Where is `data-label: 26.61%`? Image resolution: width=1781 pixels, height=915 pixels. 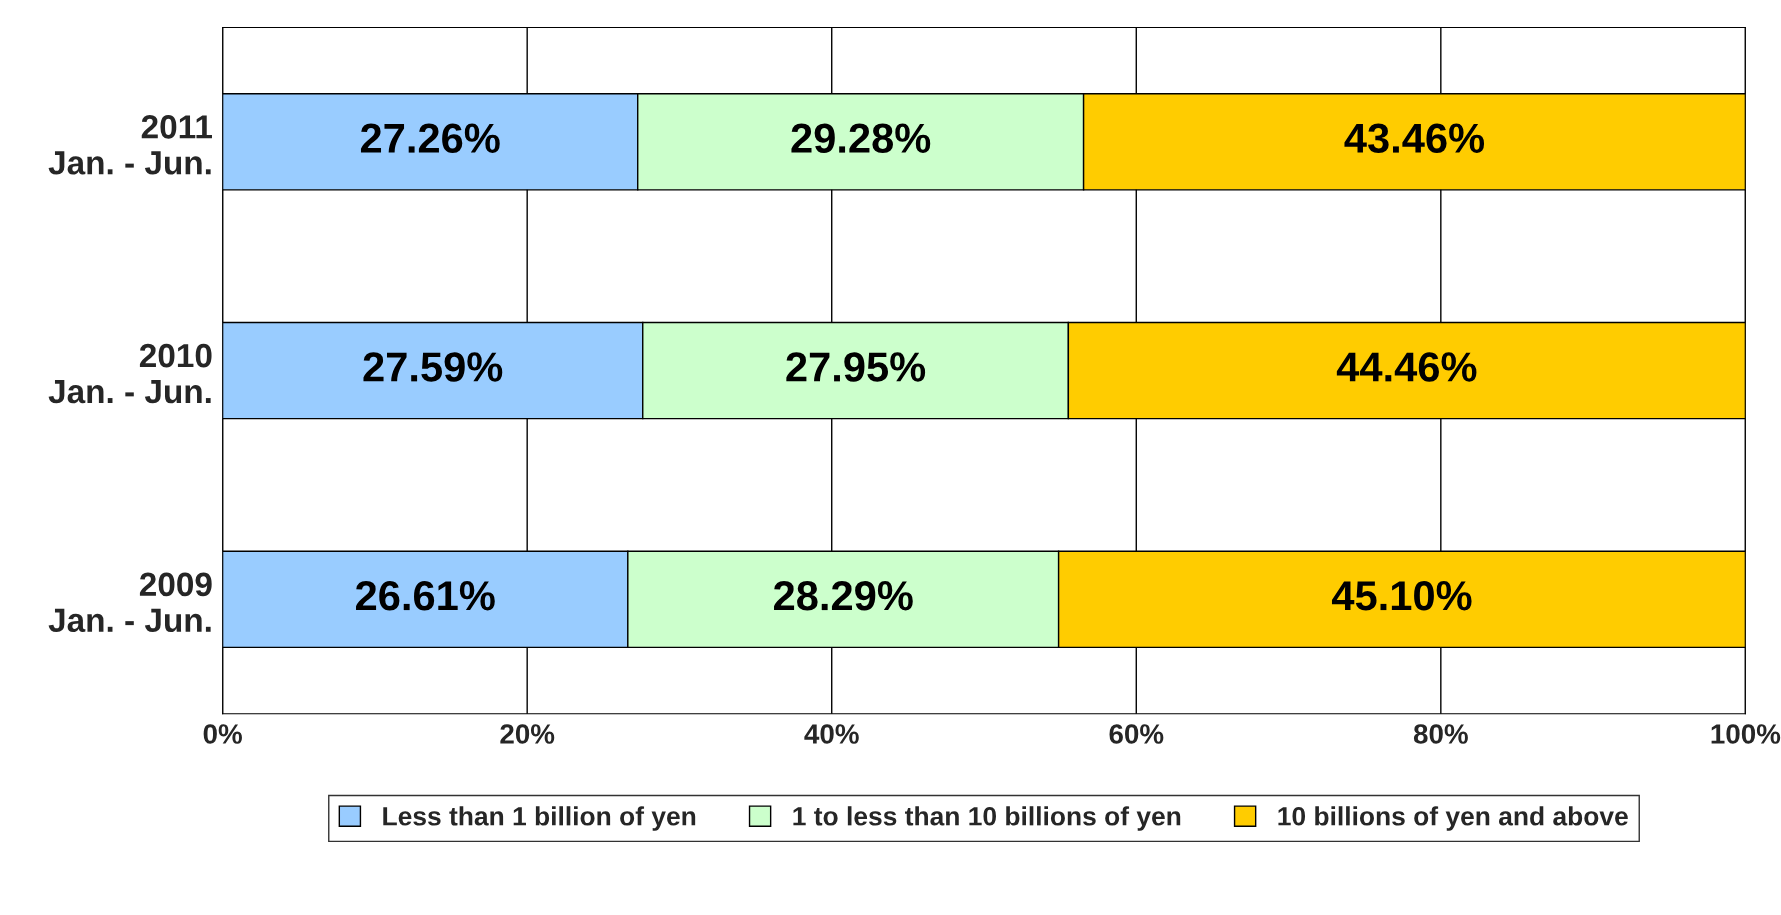 data-label: 26.61% is located at coordinates (425, 596).